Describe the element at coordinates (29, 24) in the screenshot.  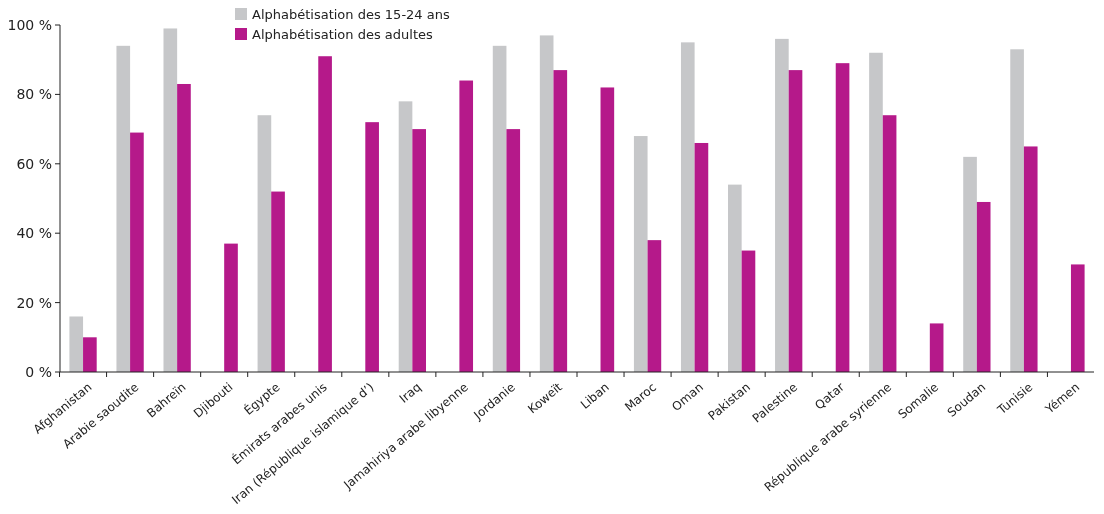
I see `y-tick-label: 100 %` at that location.